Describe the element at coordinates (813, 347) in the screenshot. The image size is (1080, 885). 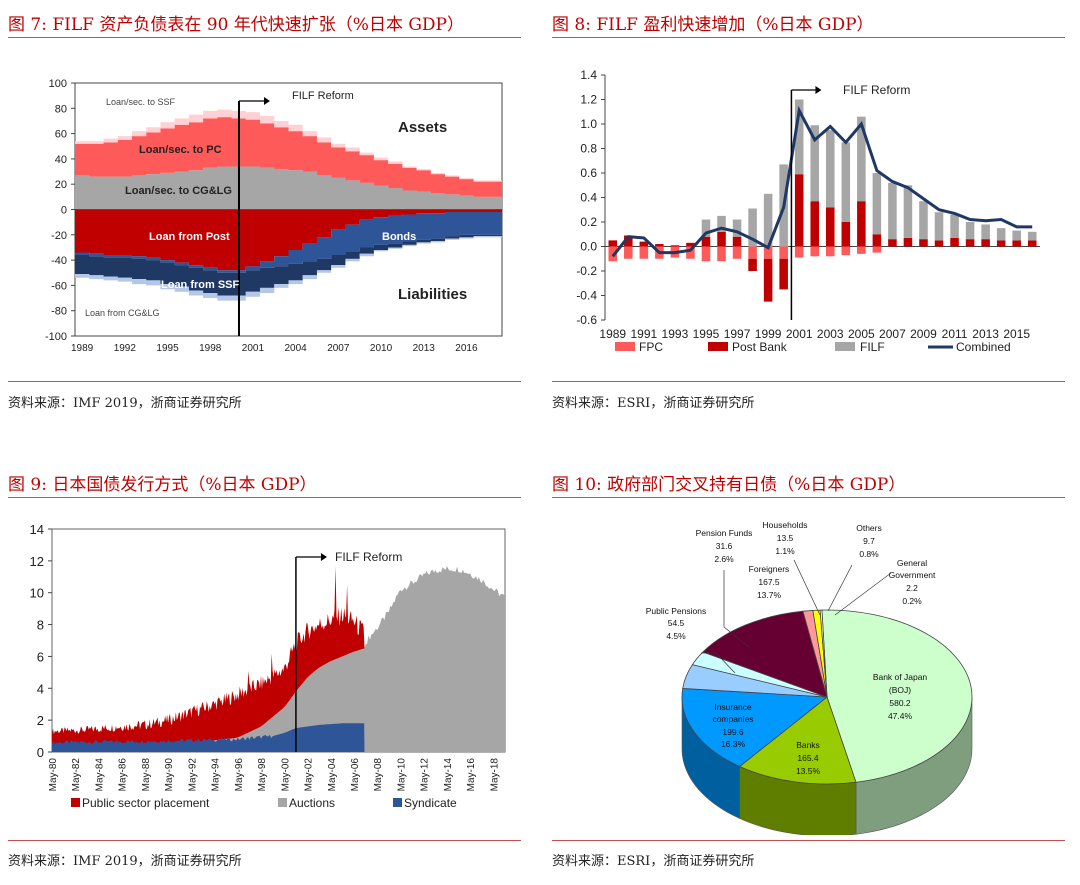
I see `figure-8-legend: FPC Post Bank FILF Combined` at that location.